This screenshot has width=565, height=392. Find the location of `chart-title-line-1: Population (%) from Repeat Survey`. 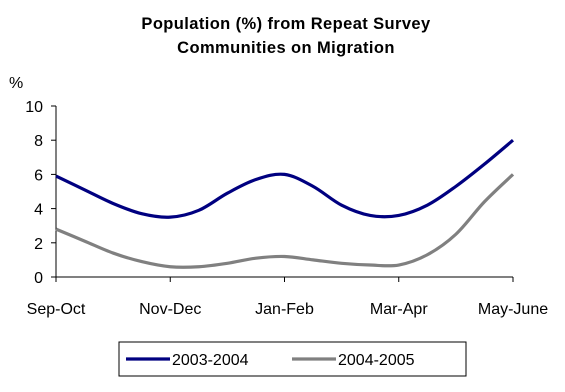

chart-title-line-1: Population (%) from Repeat Survey is located at coordinates (286, 24).